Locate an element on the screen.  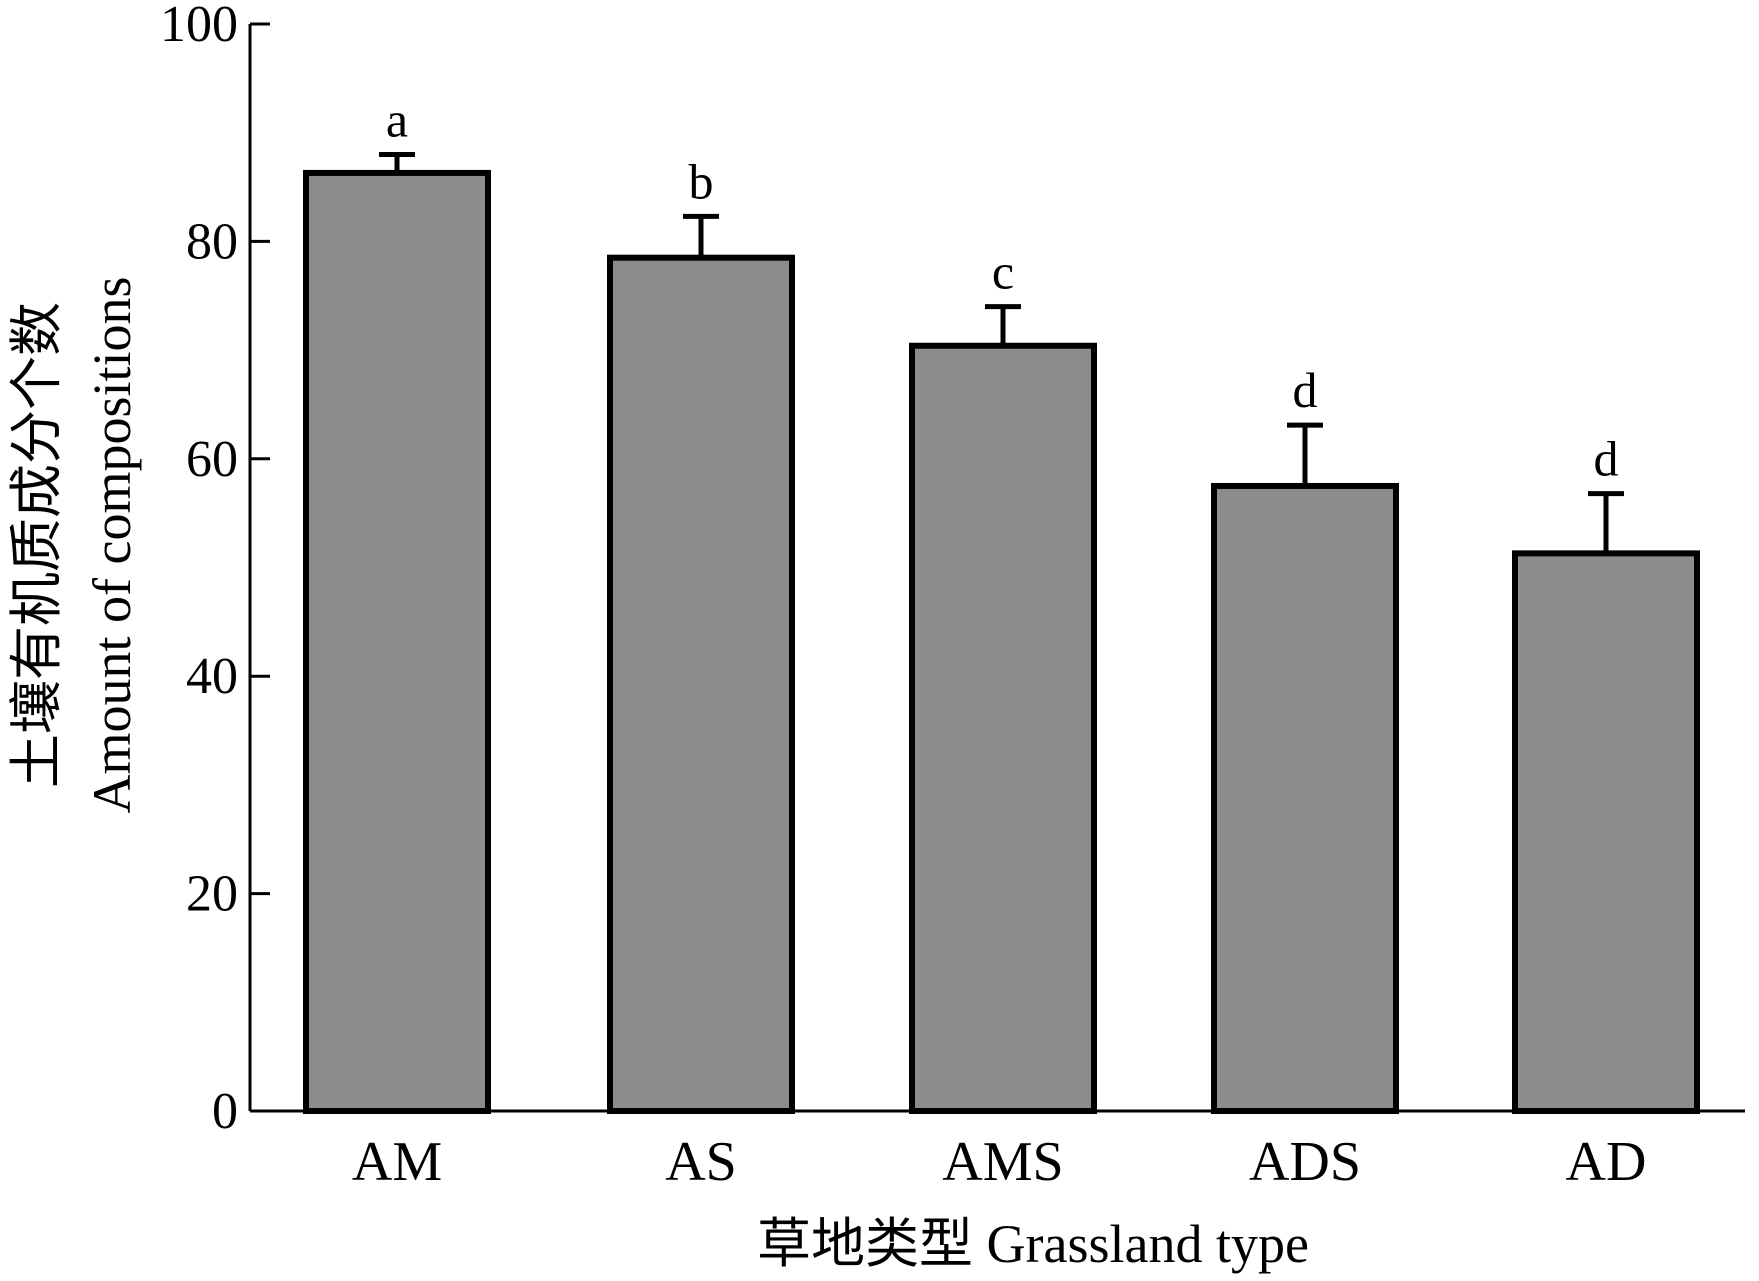
y-tick-label: 0 is located at coordinates (225, 1111).